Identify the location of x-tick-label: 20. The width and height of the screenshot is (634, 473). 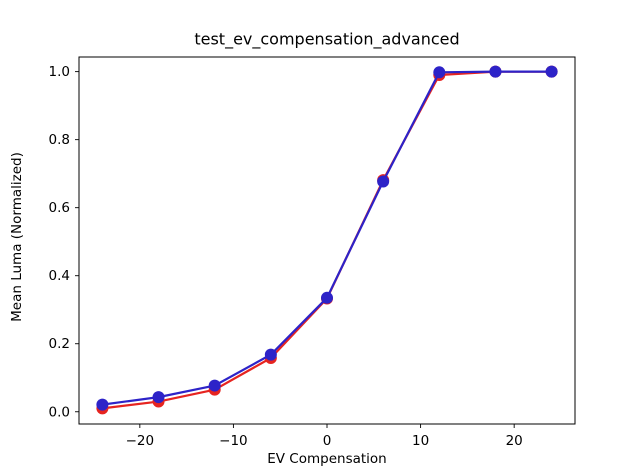
(514, 441).